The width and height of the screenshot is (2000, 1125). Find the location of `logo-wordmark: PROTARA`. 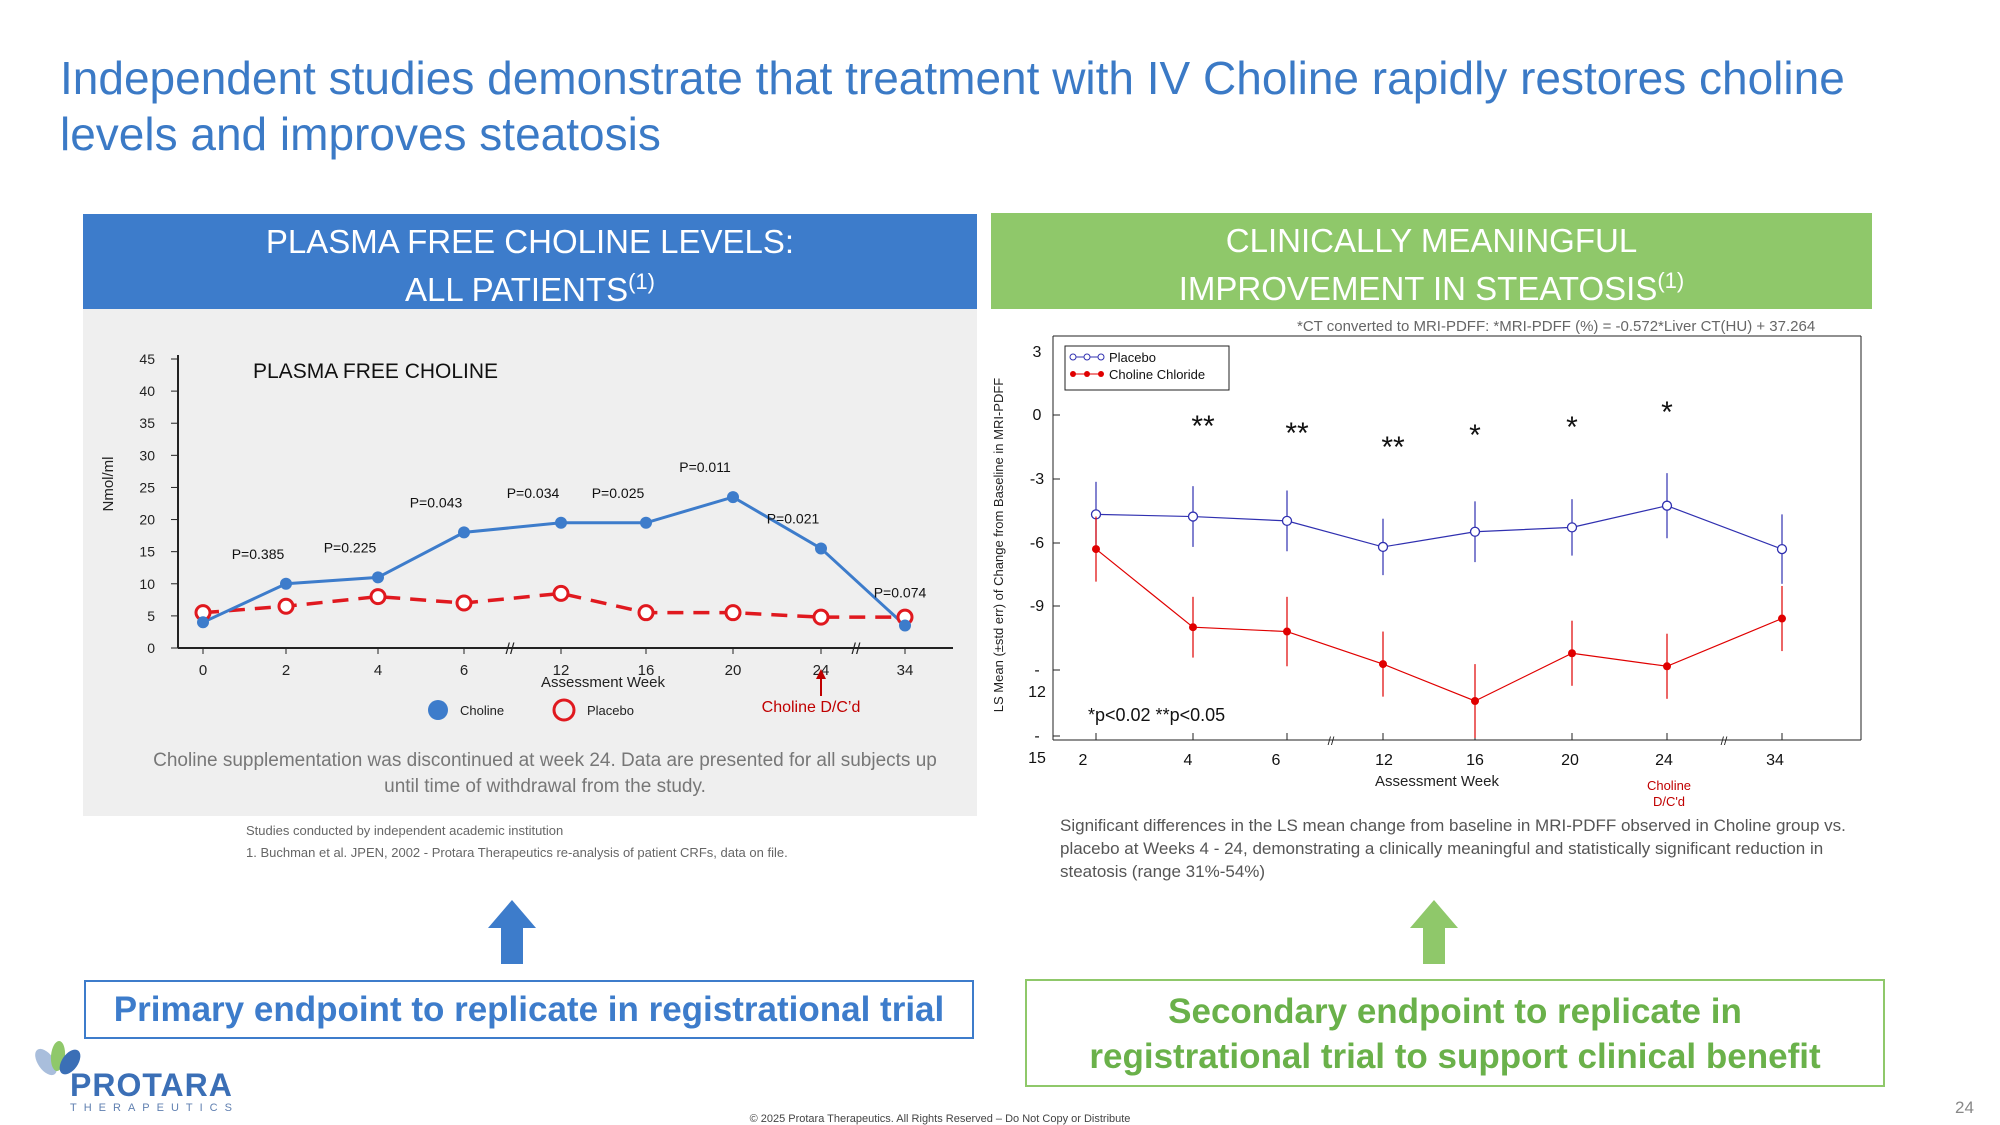

logo-wordmark: PROTARA is located at coordinates (151, 1085).